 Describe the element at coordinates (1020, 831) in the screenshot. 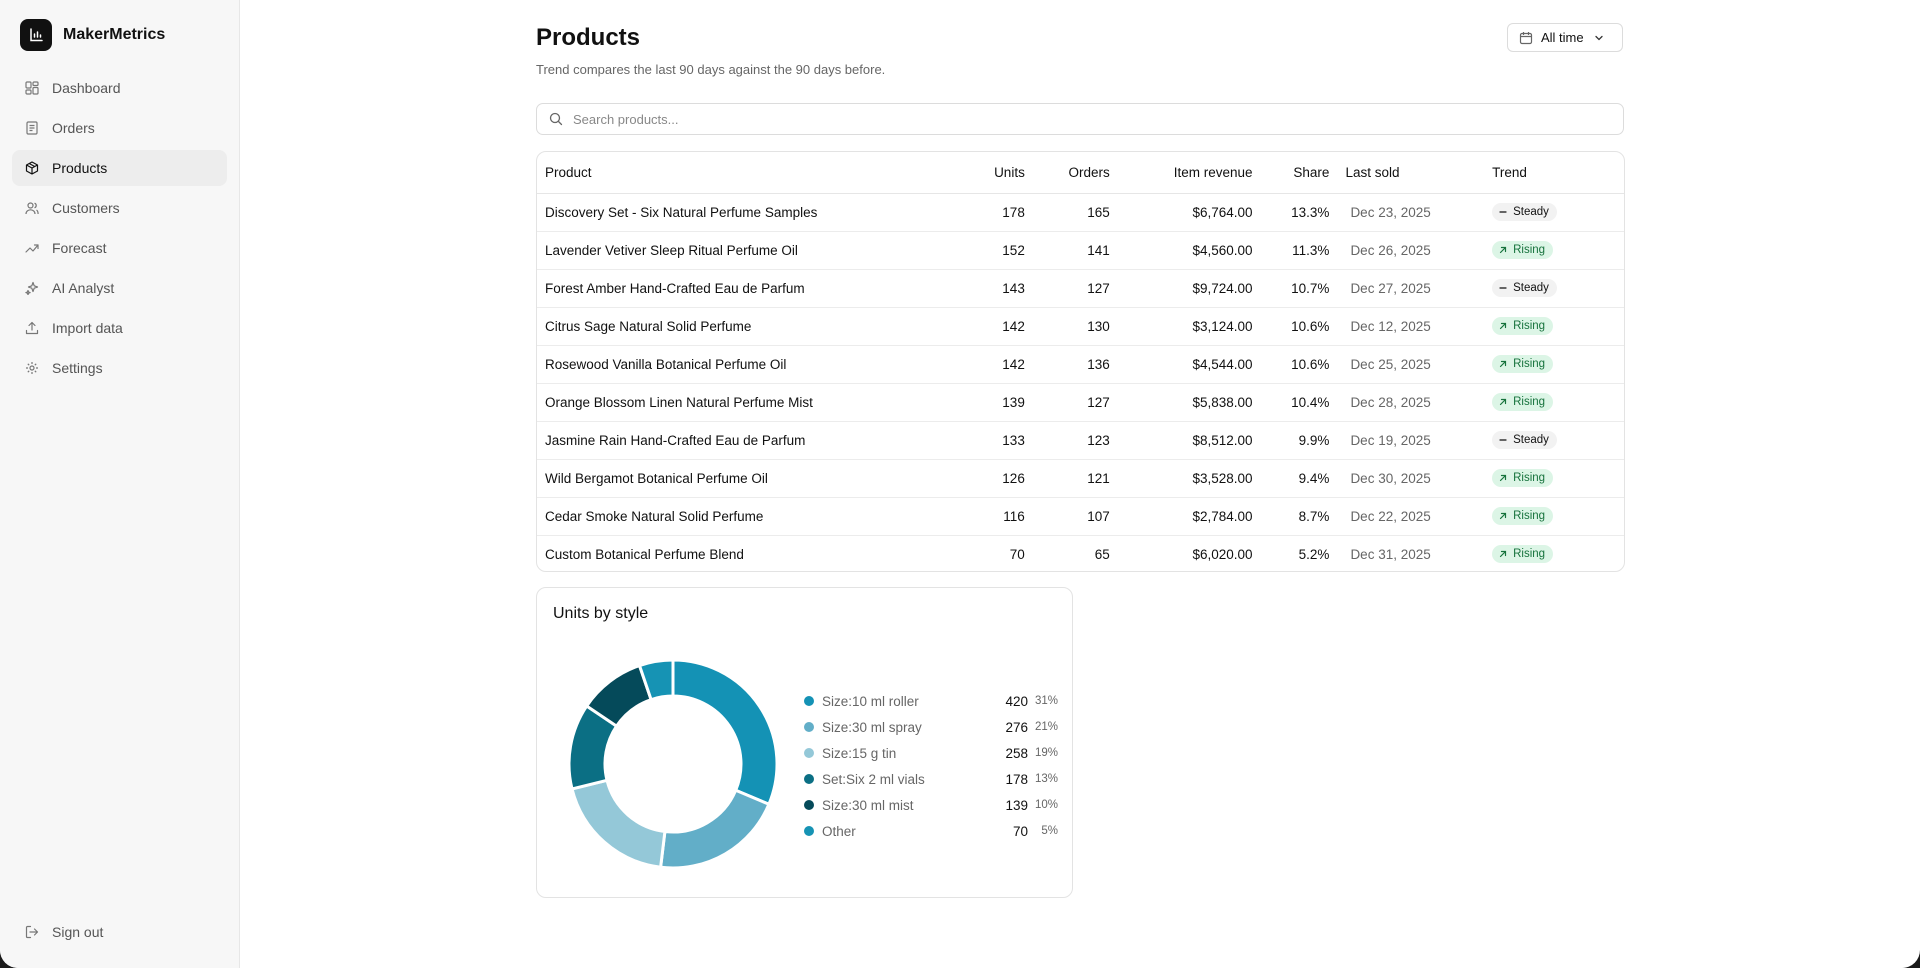

I see `legend-value: 70` at that location.